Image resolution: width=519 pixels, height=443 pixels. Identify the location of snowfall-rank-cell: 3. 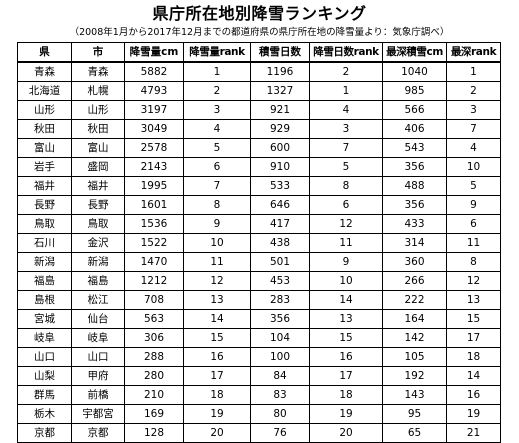
(217, 110).